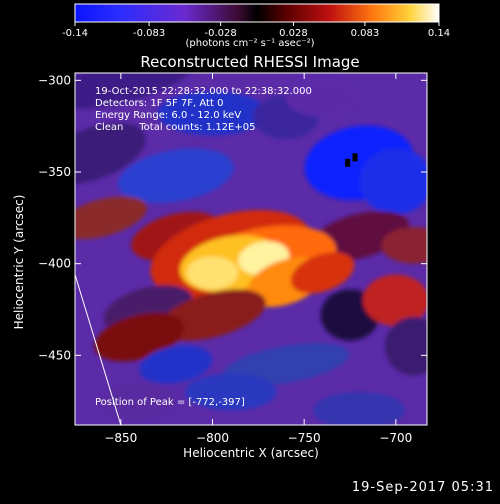  I want to click on colorbar-tick-label: 0.028, so click(293, 33).